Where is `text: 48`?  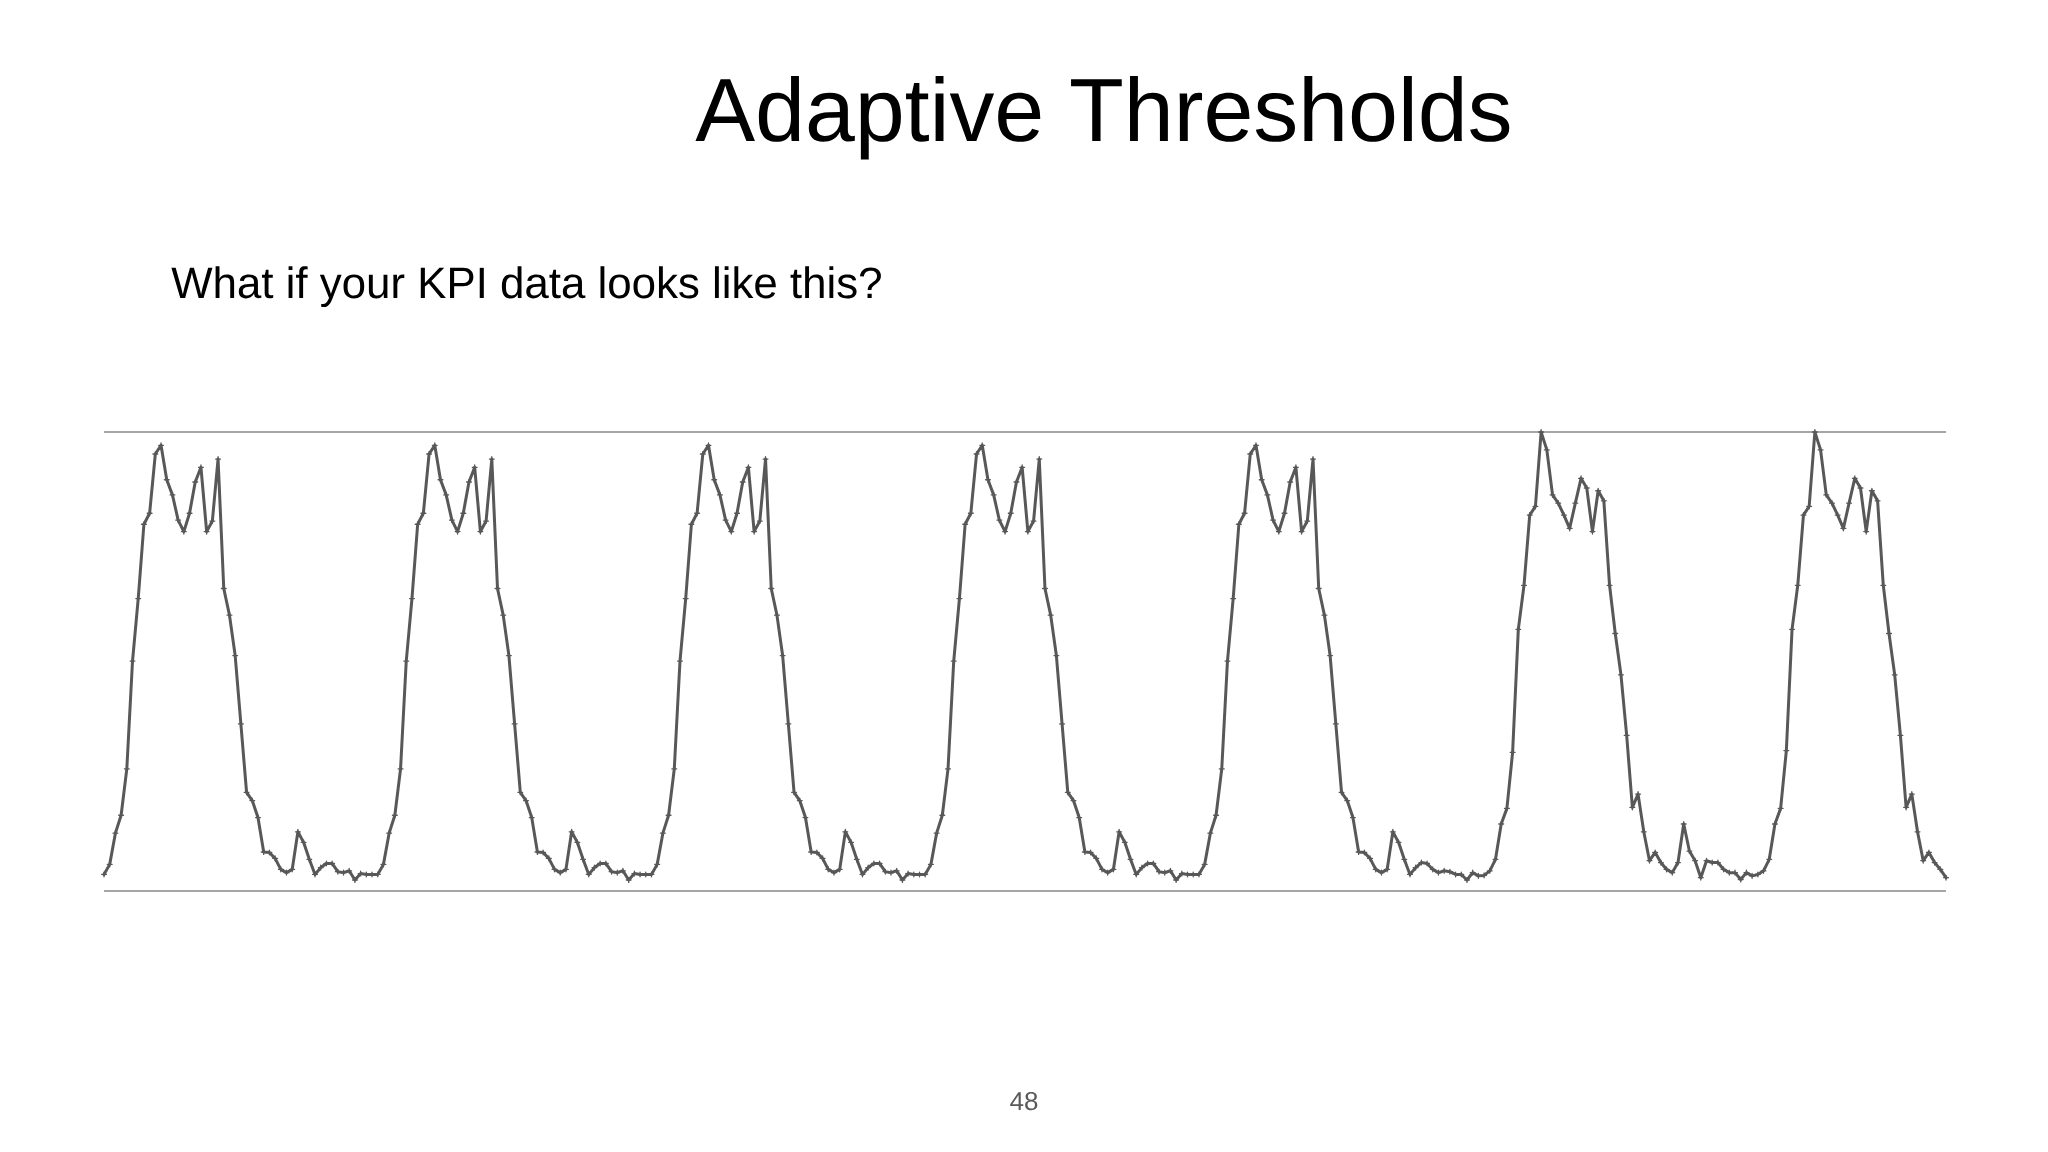
text: 48 is located at coordinates (1024, 1101).